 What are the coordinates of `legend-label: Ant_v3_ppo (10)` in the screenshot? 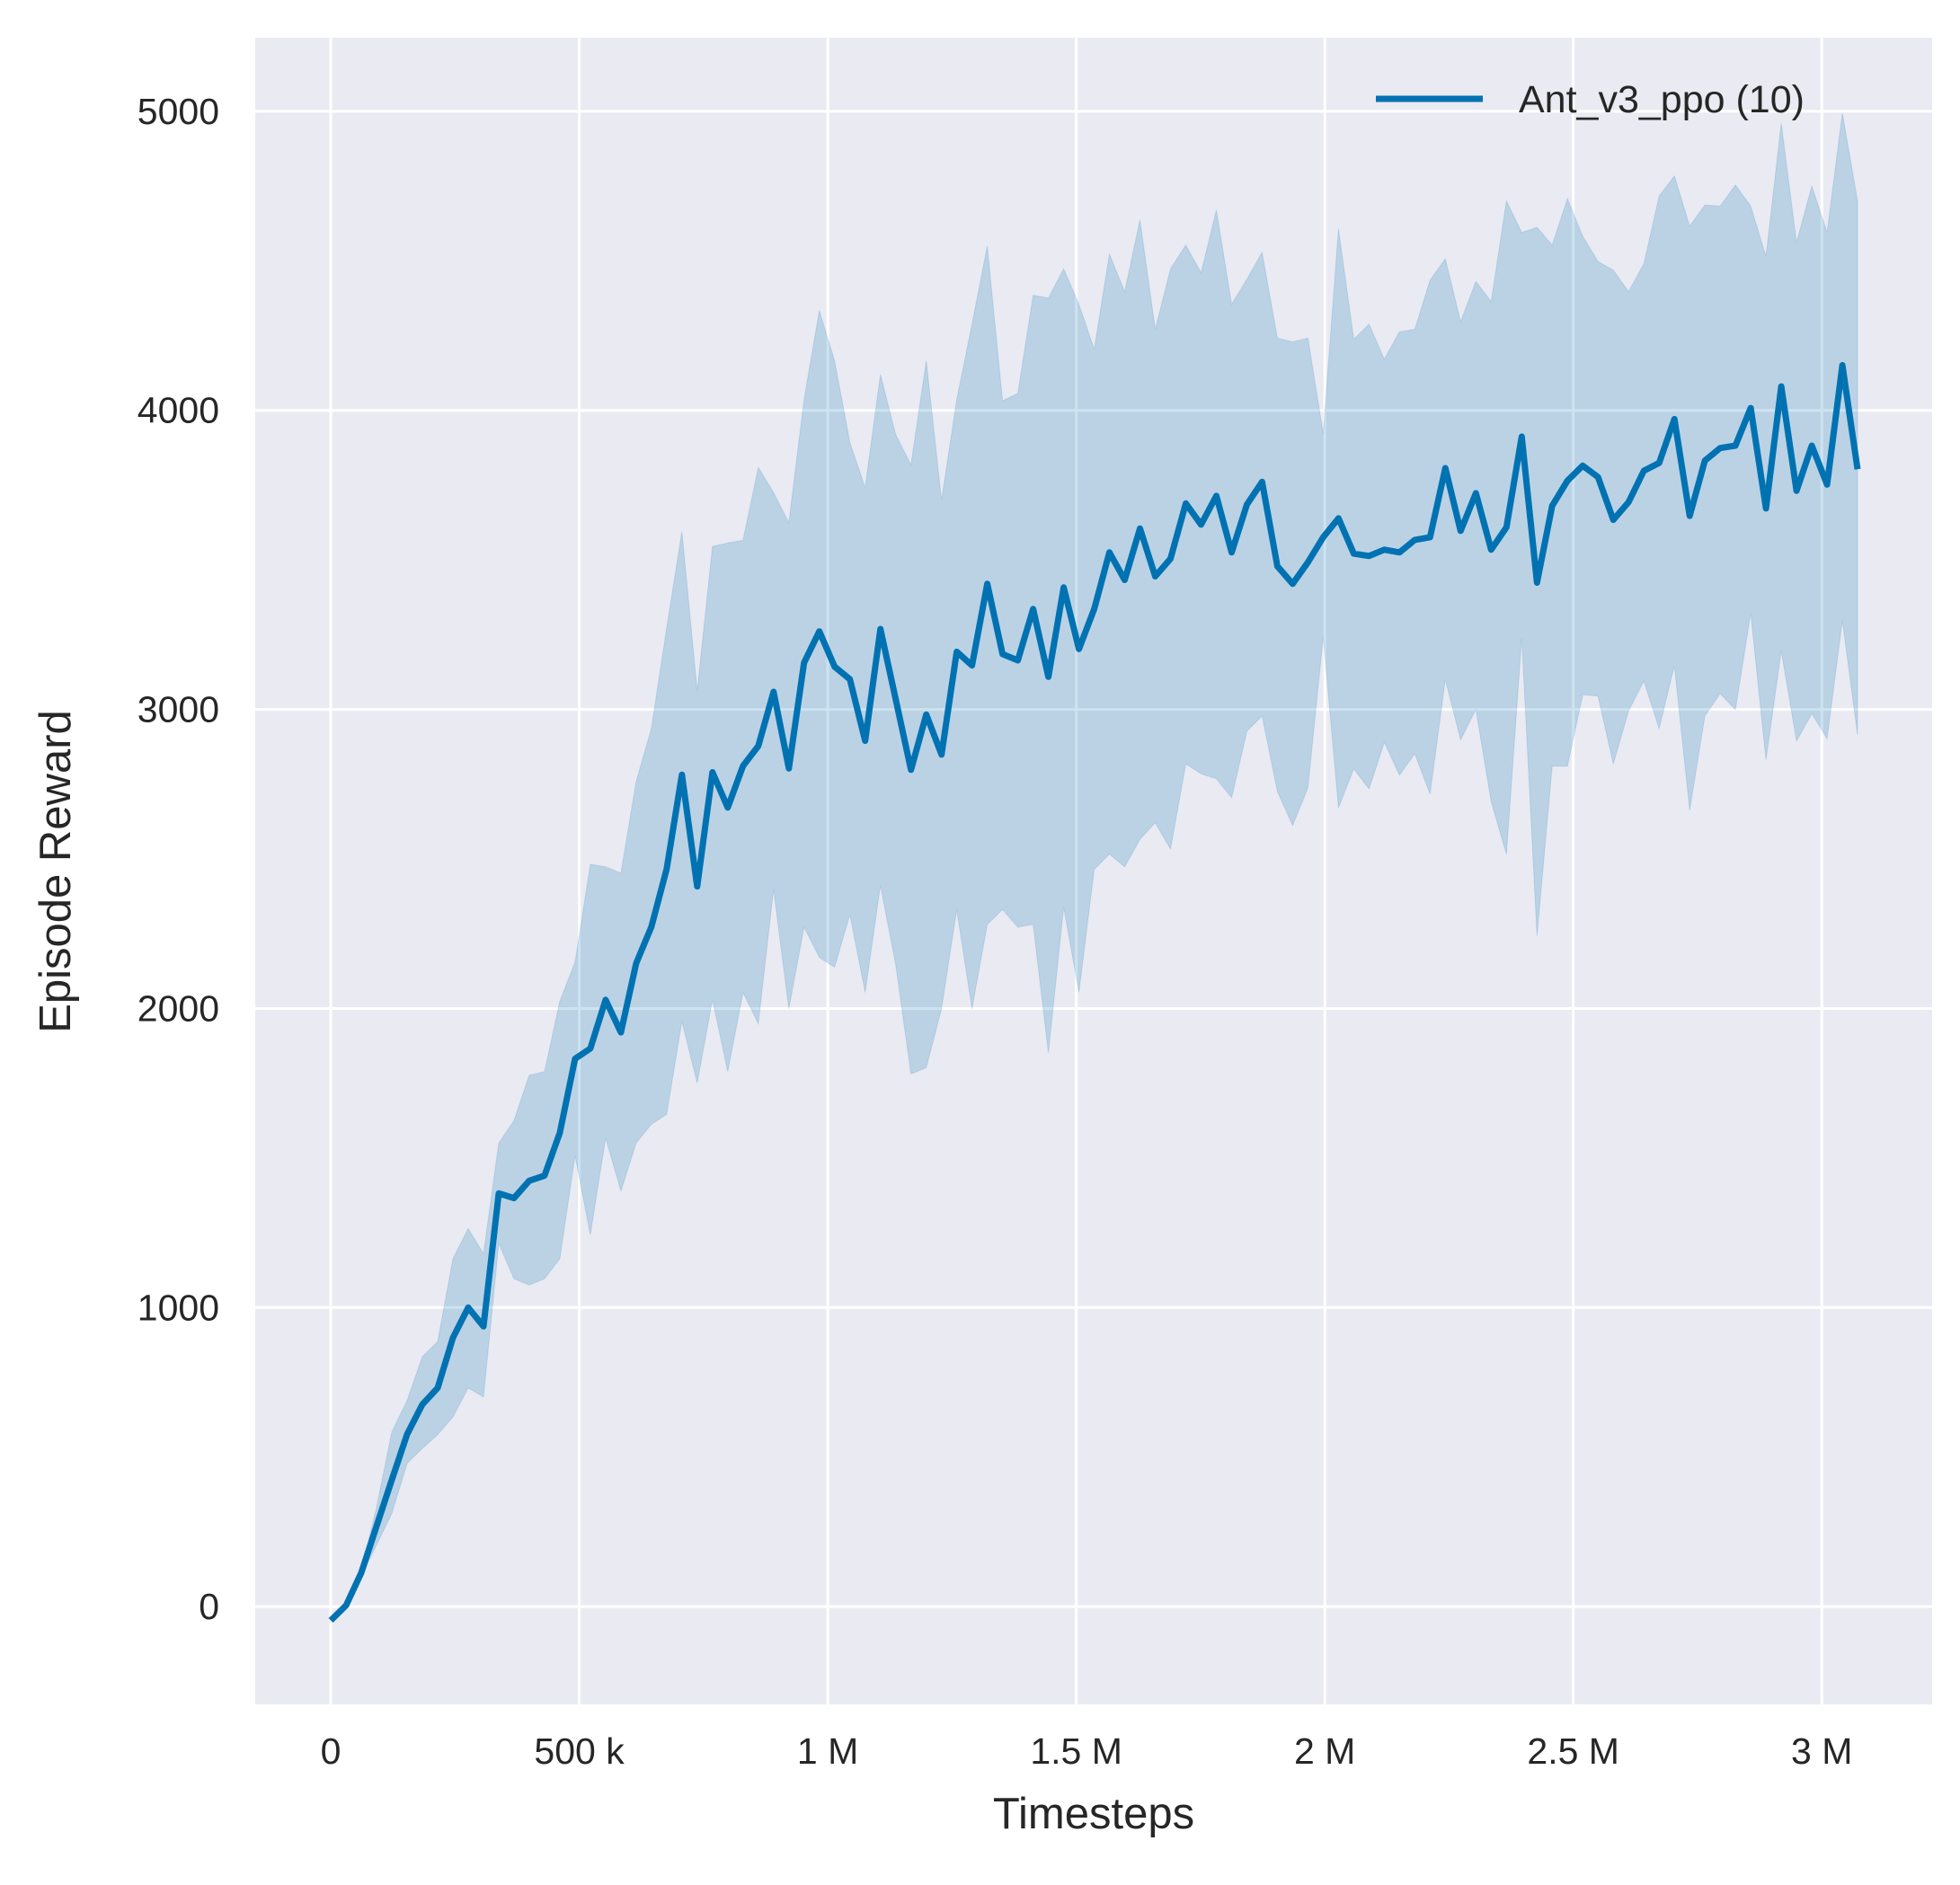 It's located at (1662, 99).